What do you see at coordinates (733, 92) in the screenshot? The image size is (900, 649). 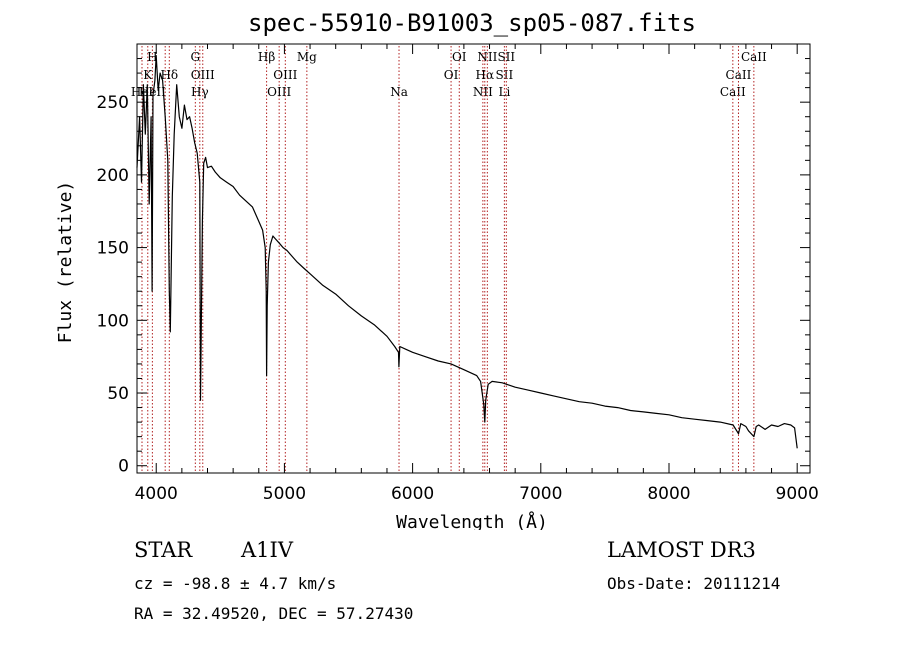 I see `marker-label-8498-2: CaII` at bounding box center [733, 92].